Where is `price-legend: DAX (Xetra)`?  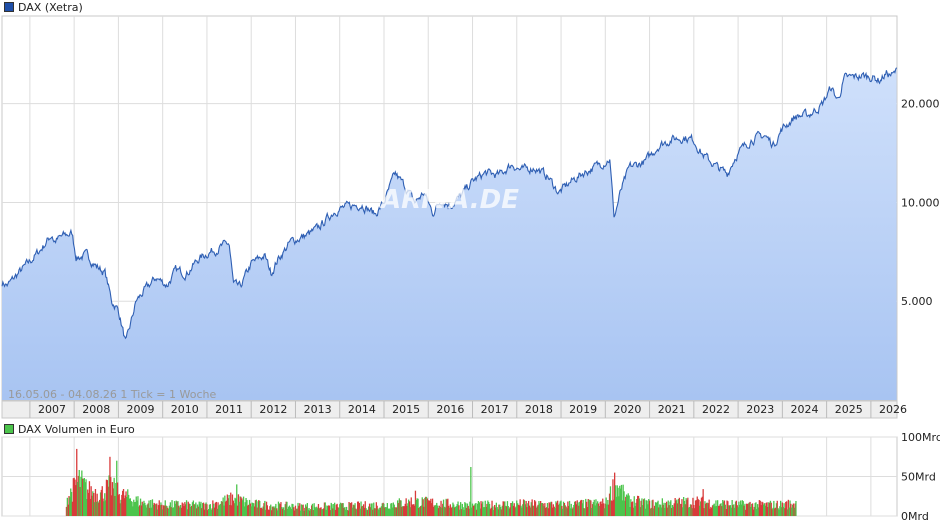 price-legend: DAX (Xetra) is located at coordinates (43, 7).